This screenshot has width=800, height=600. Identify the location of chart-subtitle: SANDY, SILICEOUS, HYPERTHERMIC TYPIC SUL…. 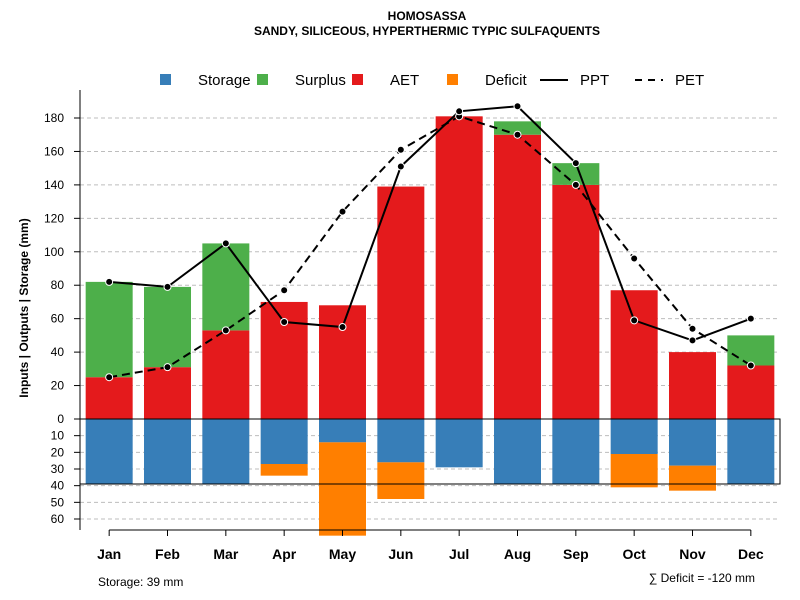
(427, 31).